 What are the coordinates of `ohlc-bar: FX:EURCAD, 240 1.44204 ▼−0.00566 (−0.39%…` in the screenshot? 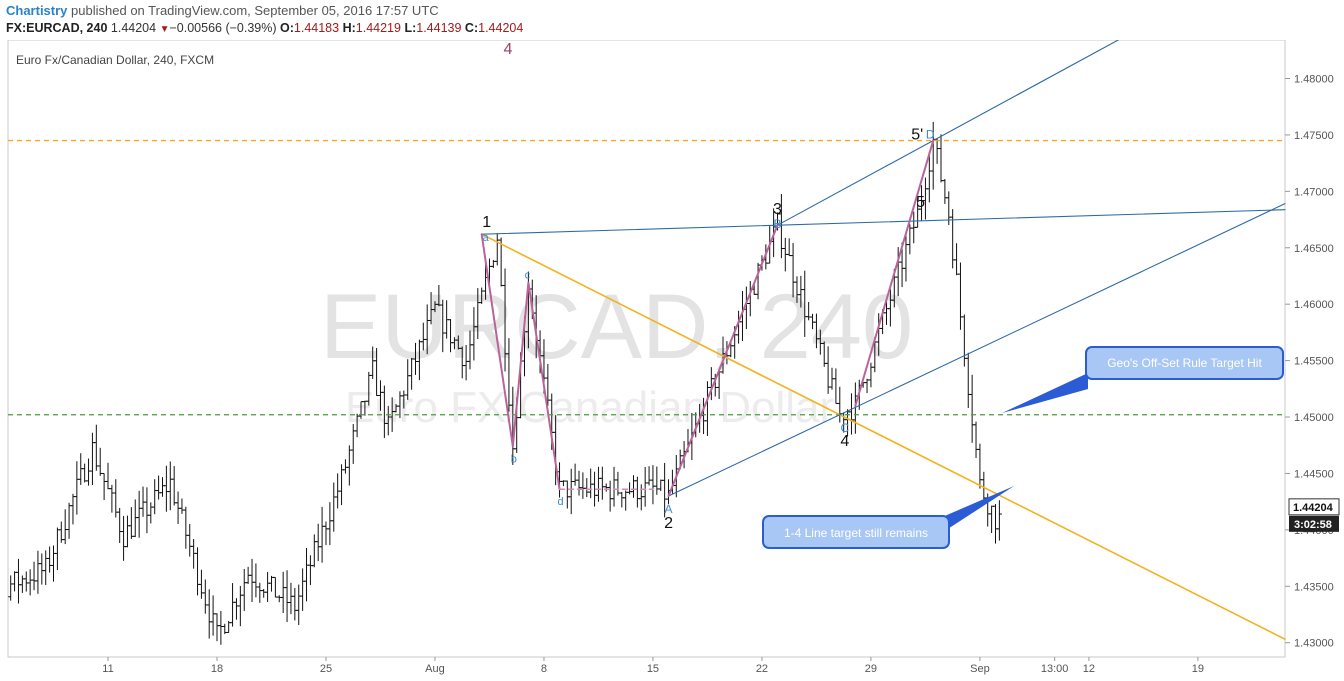 It's located at (264, 28).